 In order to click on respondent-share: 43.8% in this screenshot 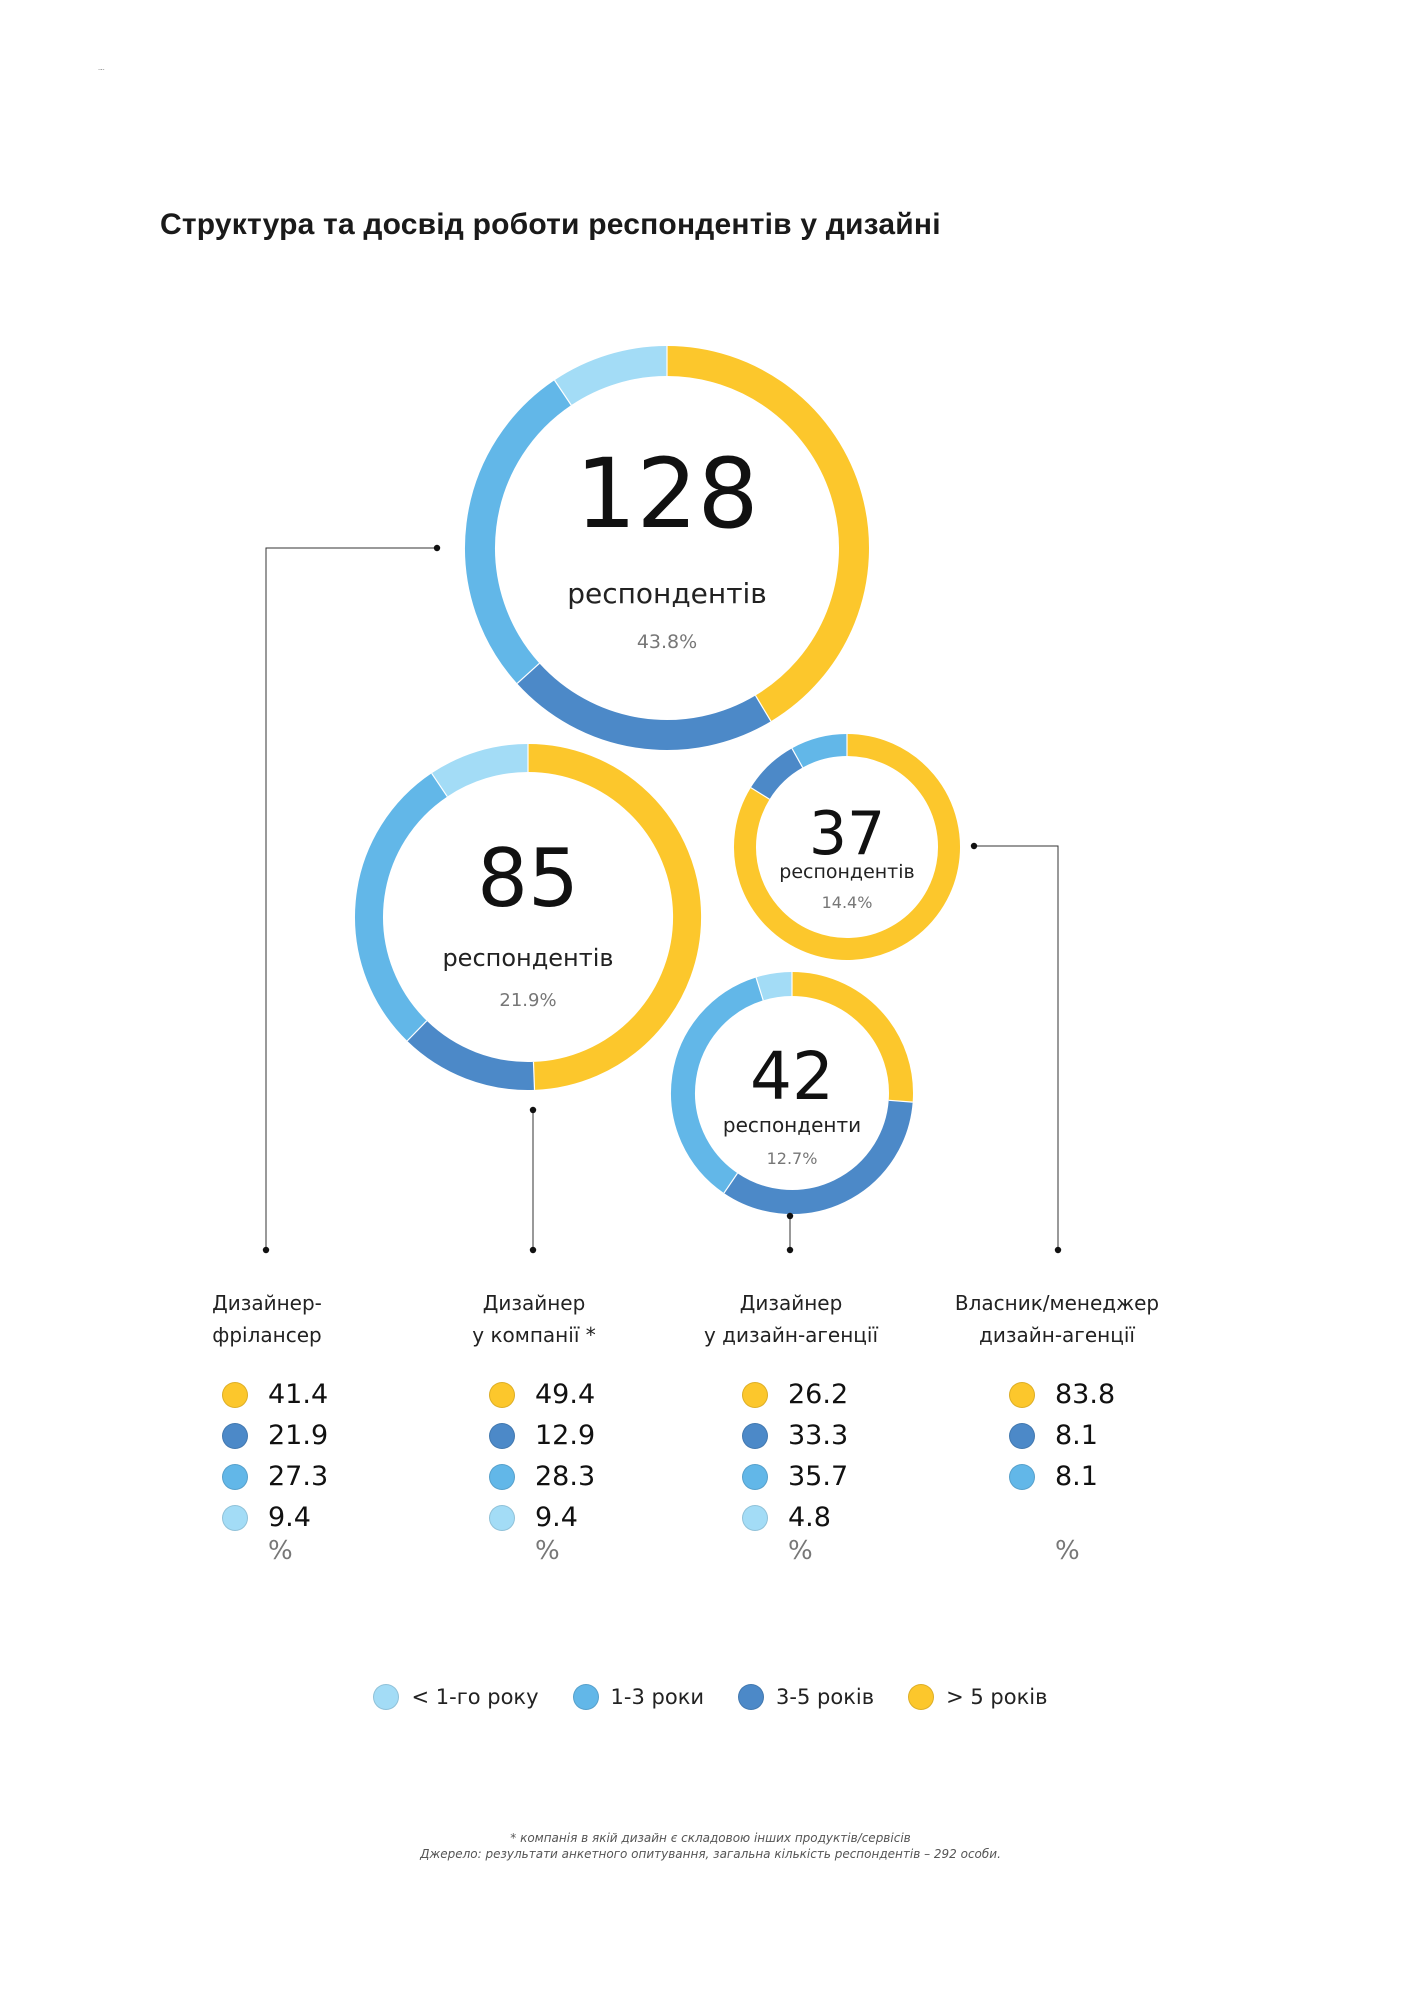, I will do `click(667, 642)`.